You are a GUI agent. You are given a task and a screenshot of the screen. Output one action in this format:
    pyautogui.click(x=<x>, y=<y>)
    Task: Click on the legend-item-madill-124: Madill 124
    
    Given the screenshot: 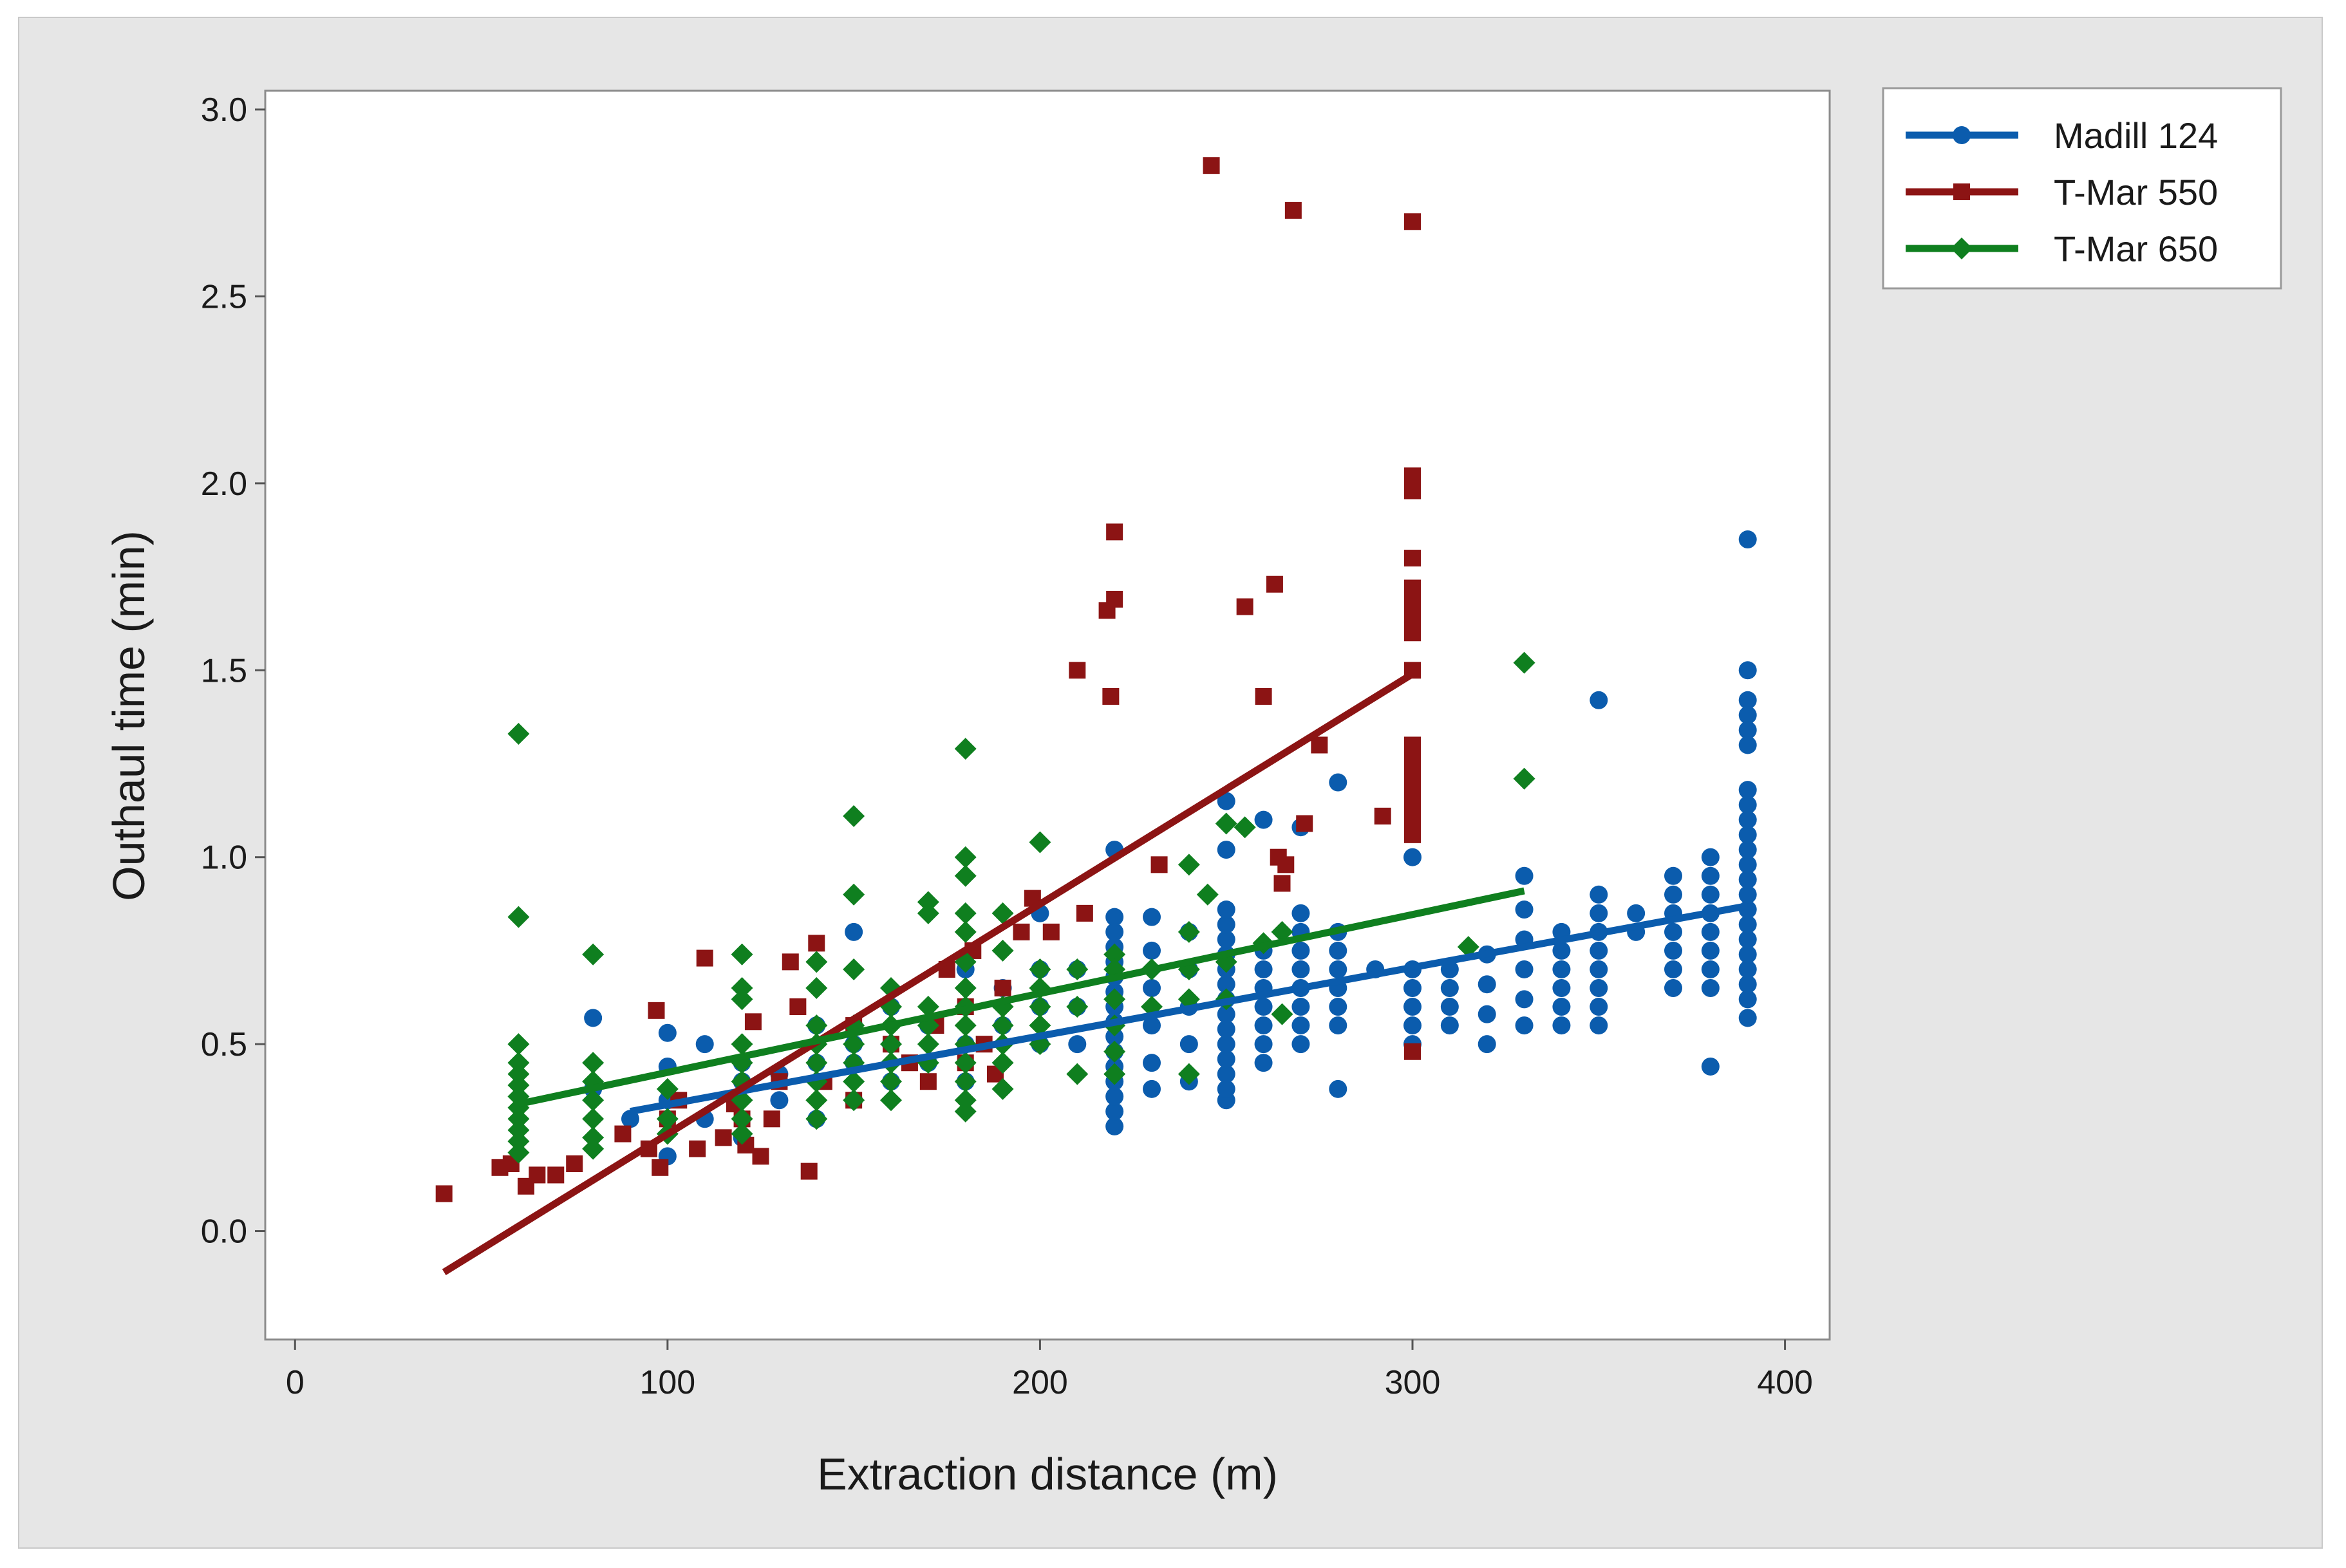 What is the action you would take?
    pyautogui.click(x=2062, y=135)
    